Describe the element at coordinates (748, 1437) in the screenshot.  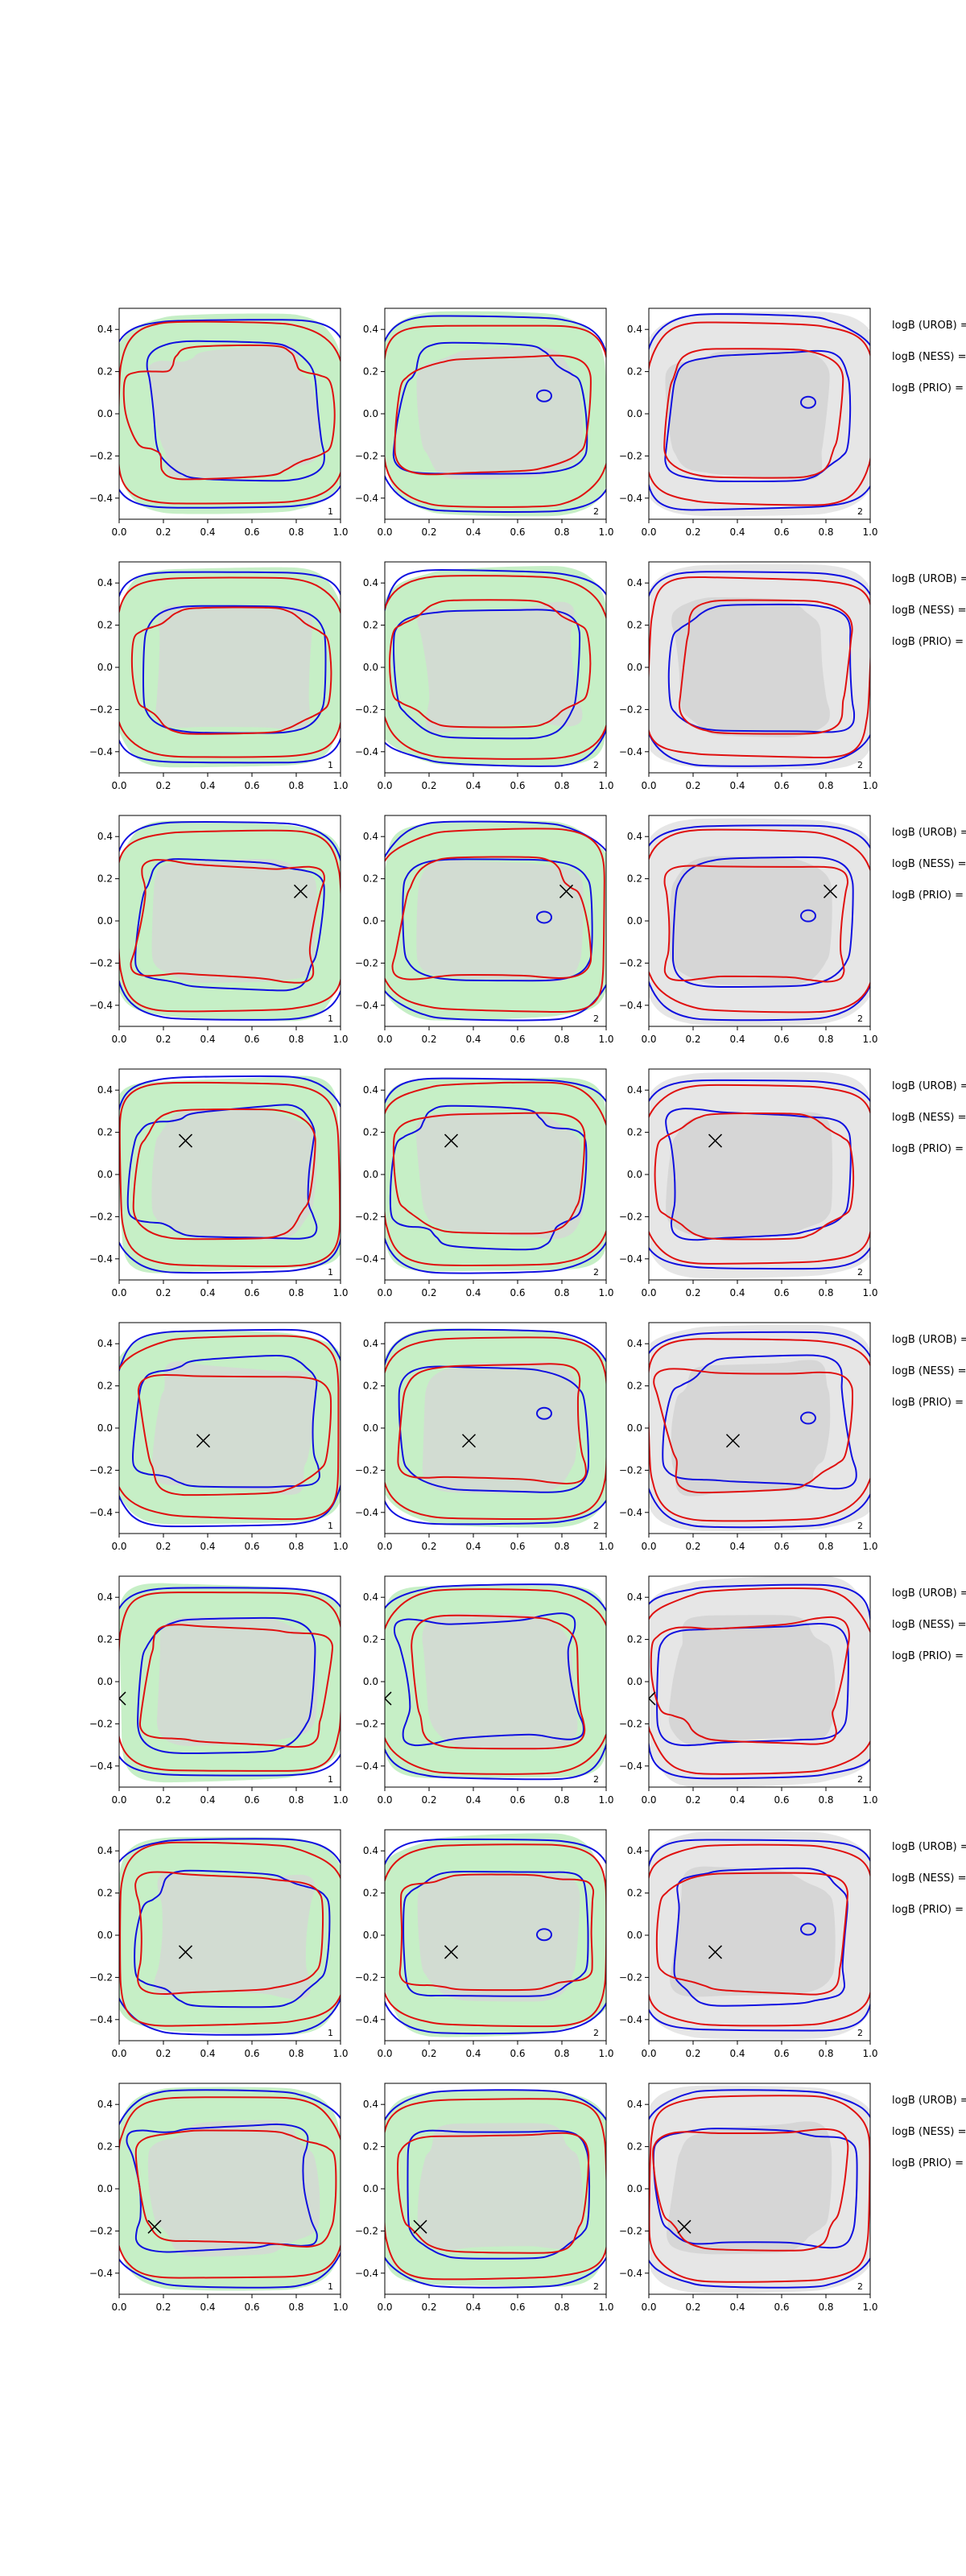
I see `panel-r5-c3: 2 0.0 0.2 0.4 0.6 0.8 1.0 −0.4 −0.2 0.0 0.2 0.4` at that location.